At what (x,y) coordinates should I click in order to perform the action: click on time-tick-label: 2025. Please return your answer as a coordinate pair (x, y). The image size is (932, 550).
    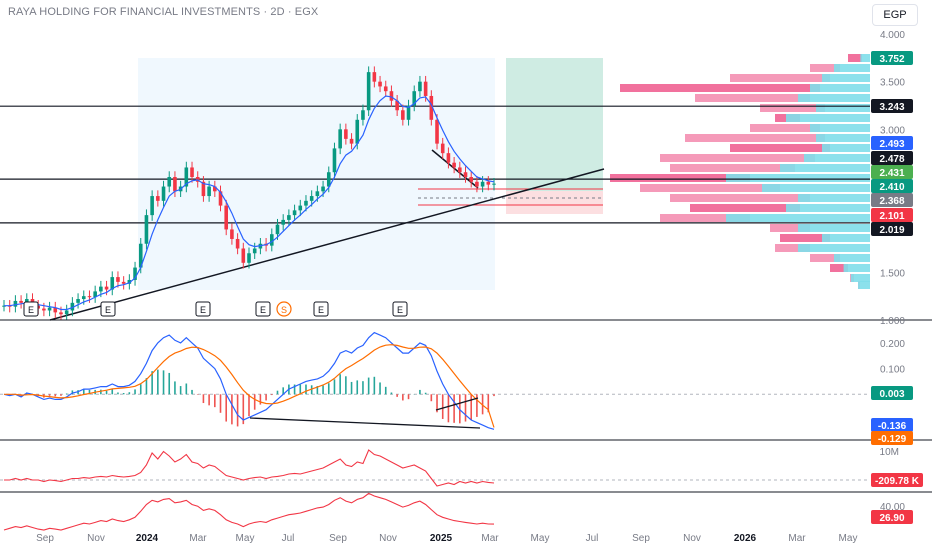
    Looking at the image, I should click on (441, 538).